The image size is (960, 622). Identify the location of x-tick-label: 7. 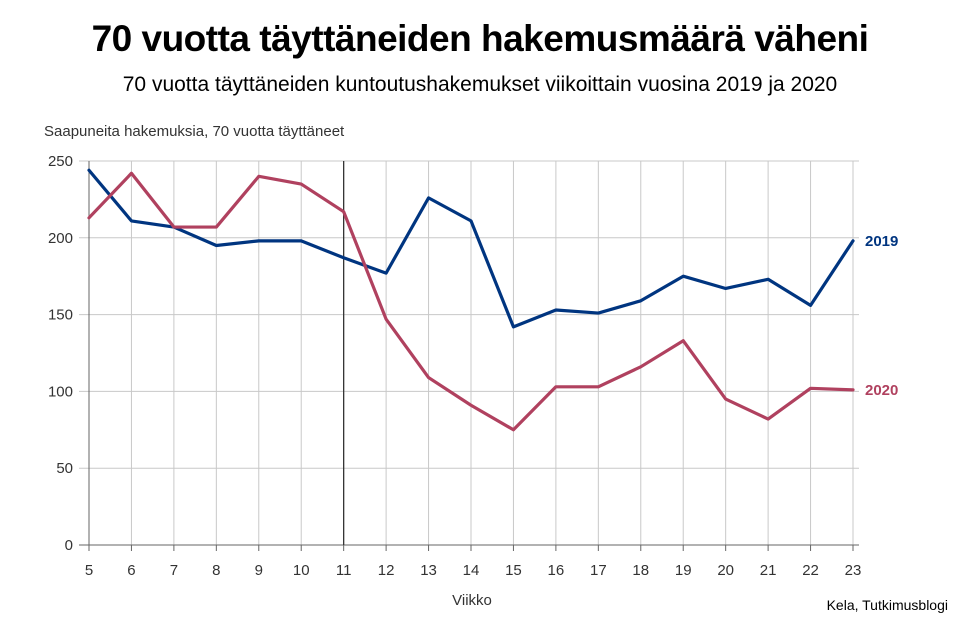
(174, 570).